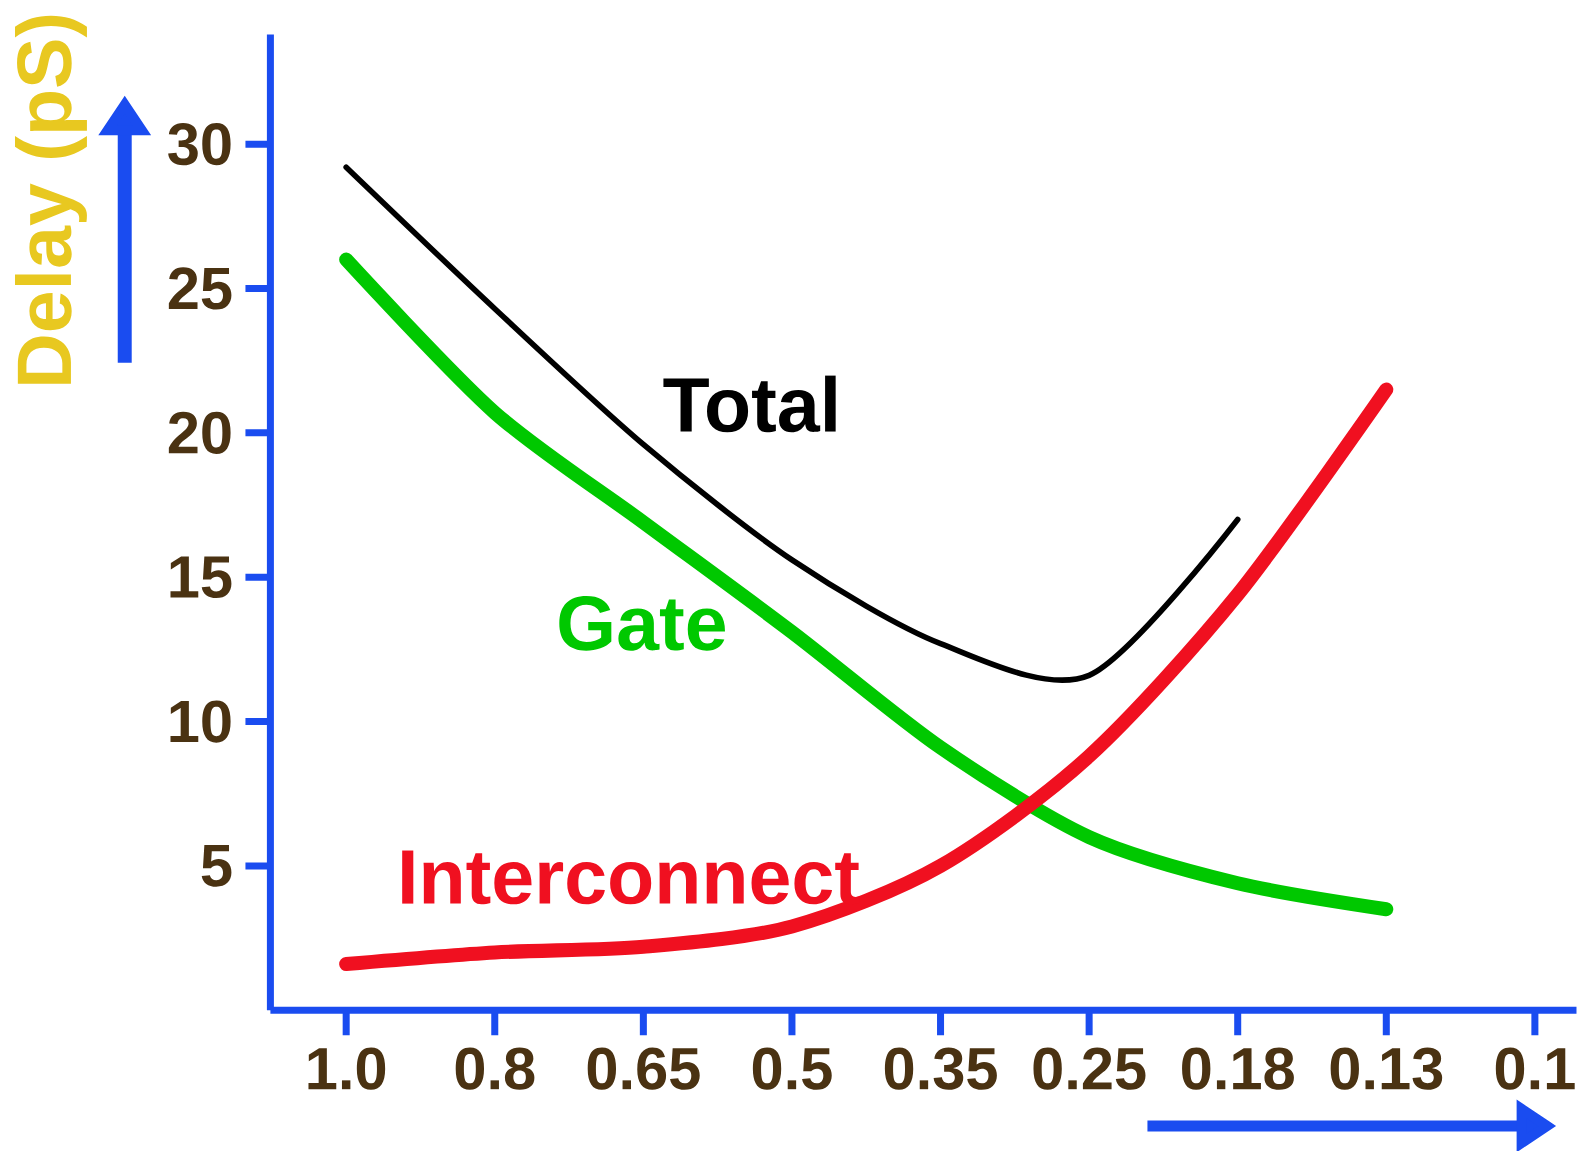  I want to click on y-tick-label: 5, so click(216, 866).